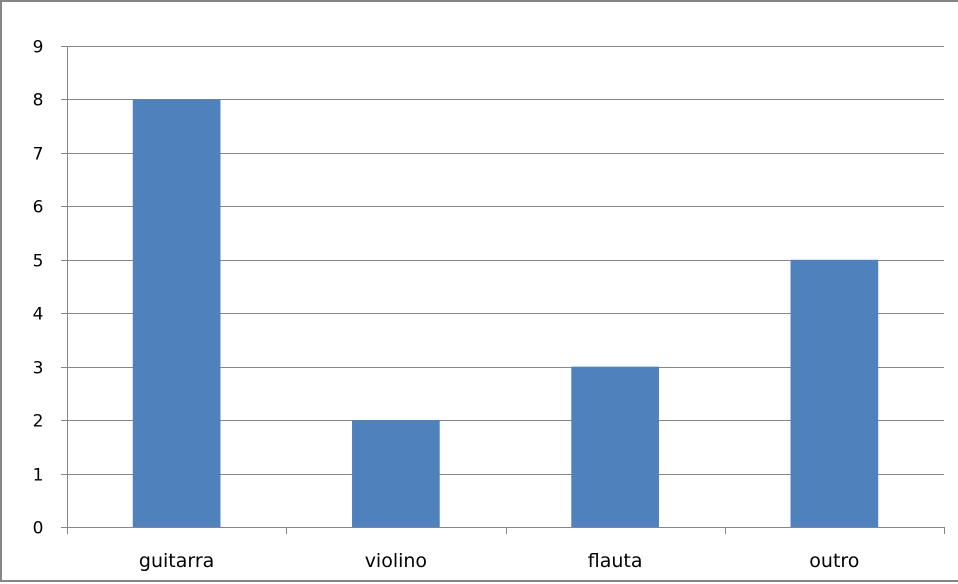 This screenshot has width=958, height=584. Describe the element at coordinates (38, 101) in the screenshot. I see `y-tick-label: 8` at that location.